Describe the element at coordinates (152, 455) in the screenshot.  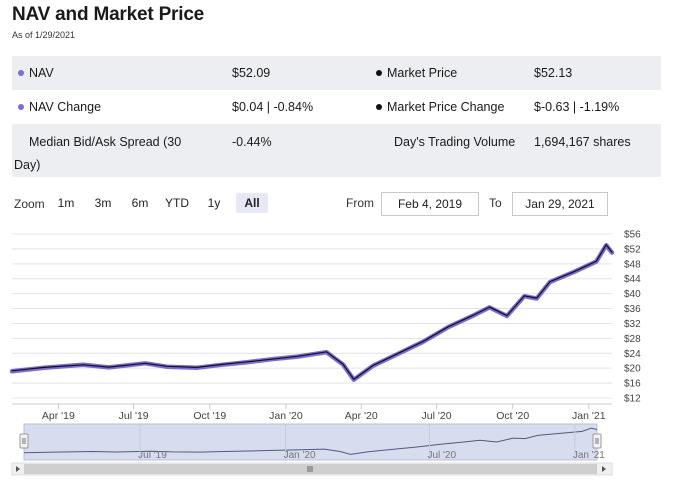
I see `navigator-tick-label: Jul '19` at that location.